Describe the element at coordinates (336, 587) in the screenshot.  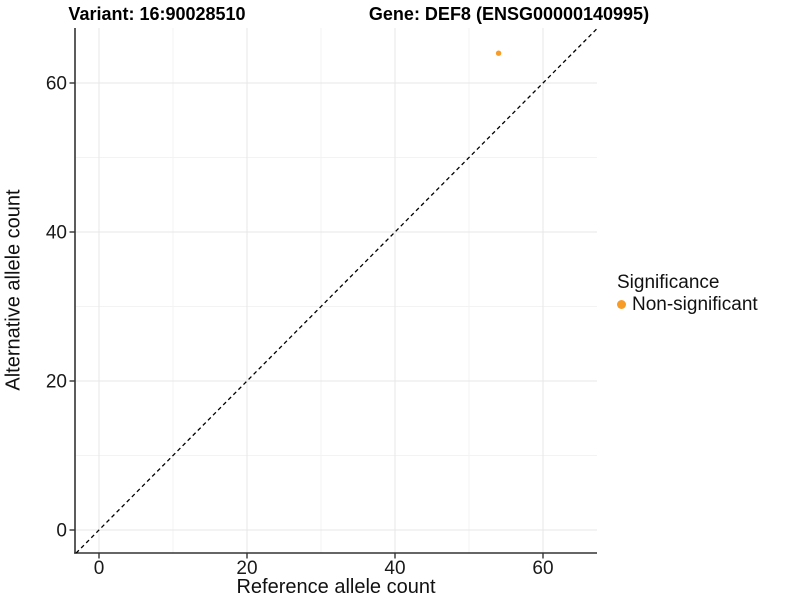
I see `x-axis-title: Reference allele count` at that location.